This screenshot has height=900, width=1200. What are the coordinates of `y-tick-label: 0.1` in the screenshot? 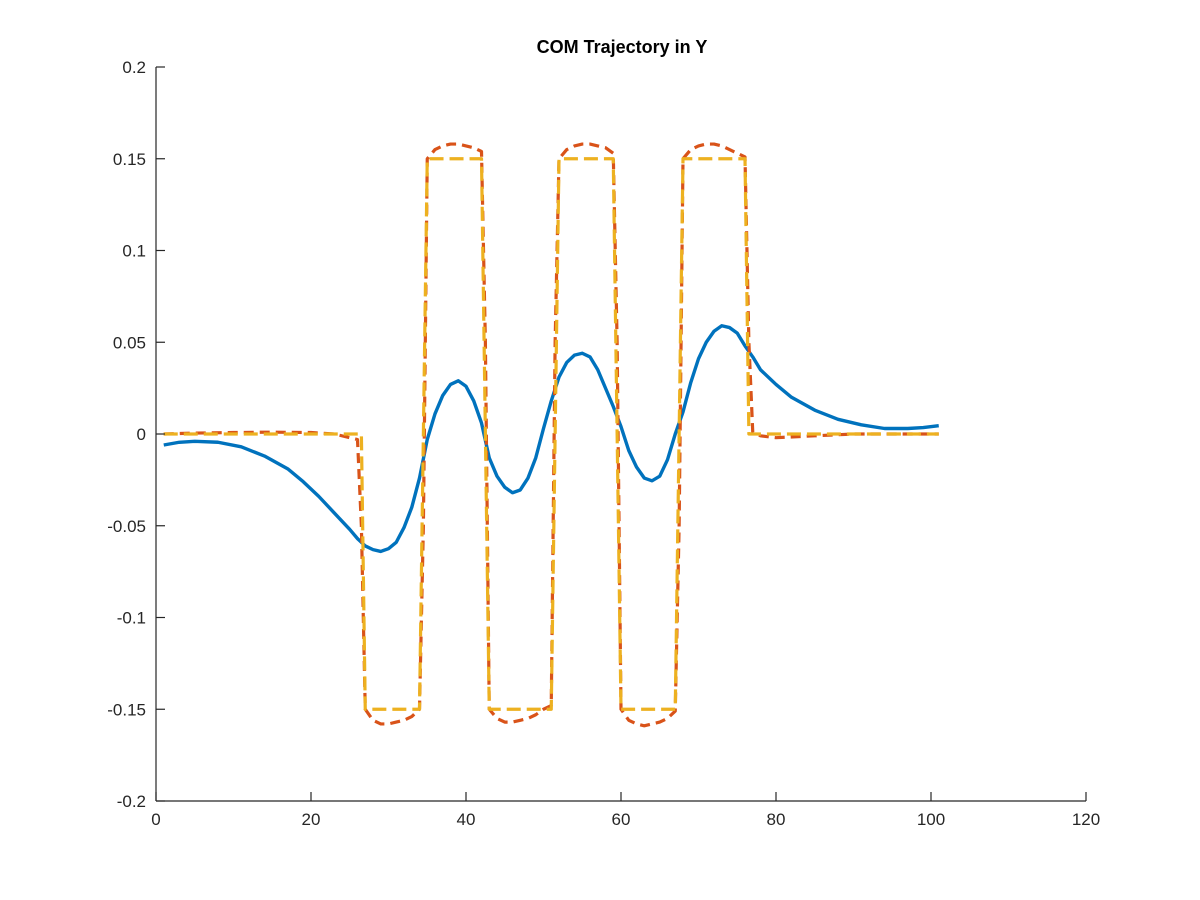 It's located at (134, 251).